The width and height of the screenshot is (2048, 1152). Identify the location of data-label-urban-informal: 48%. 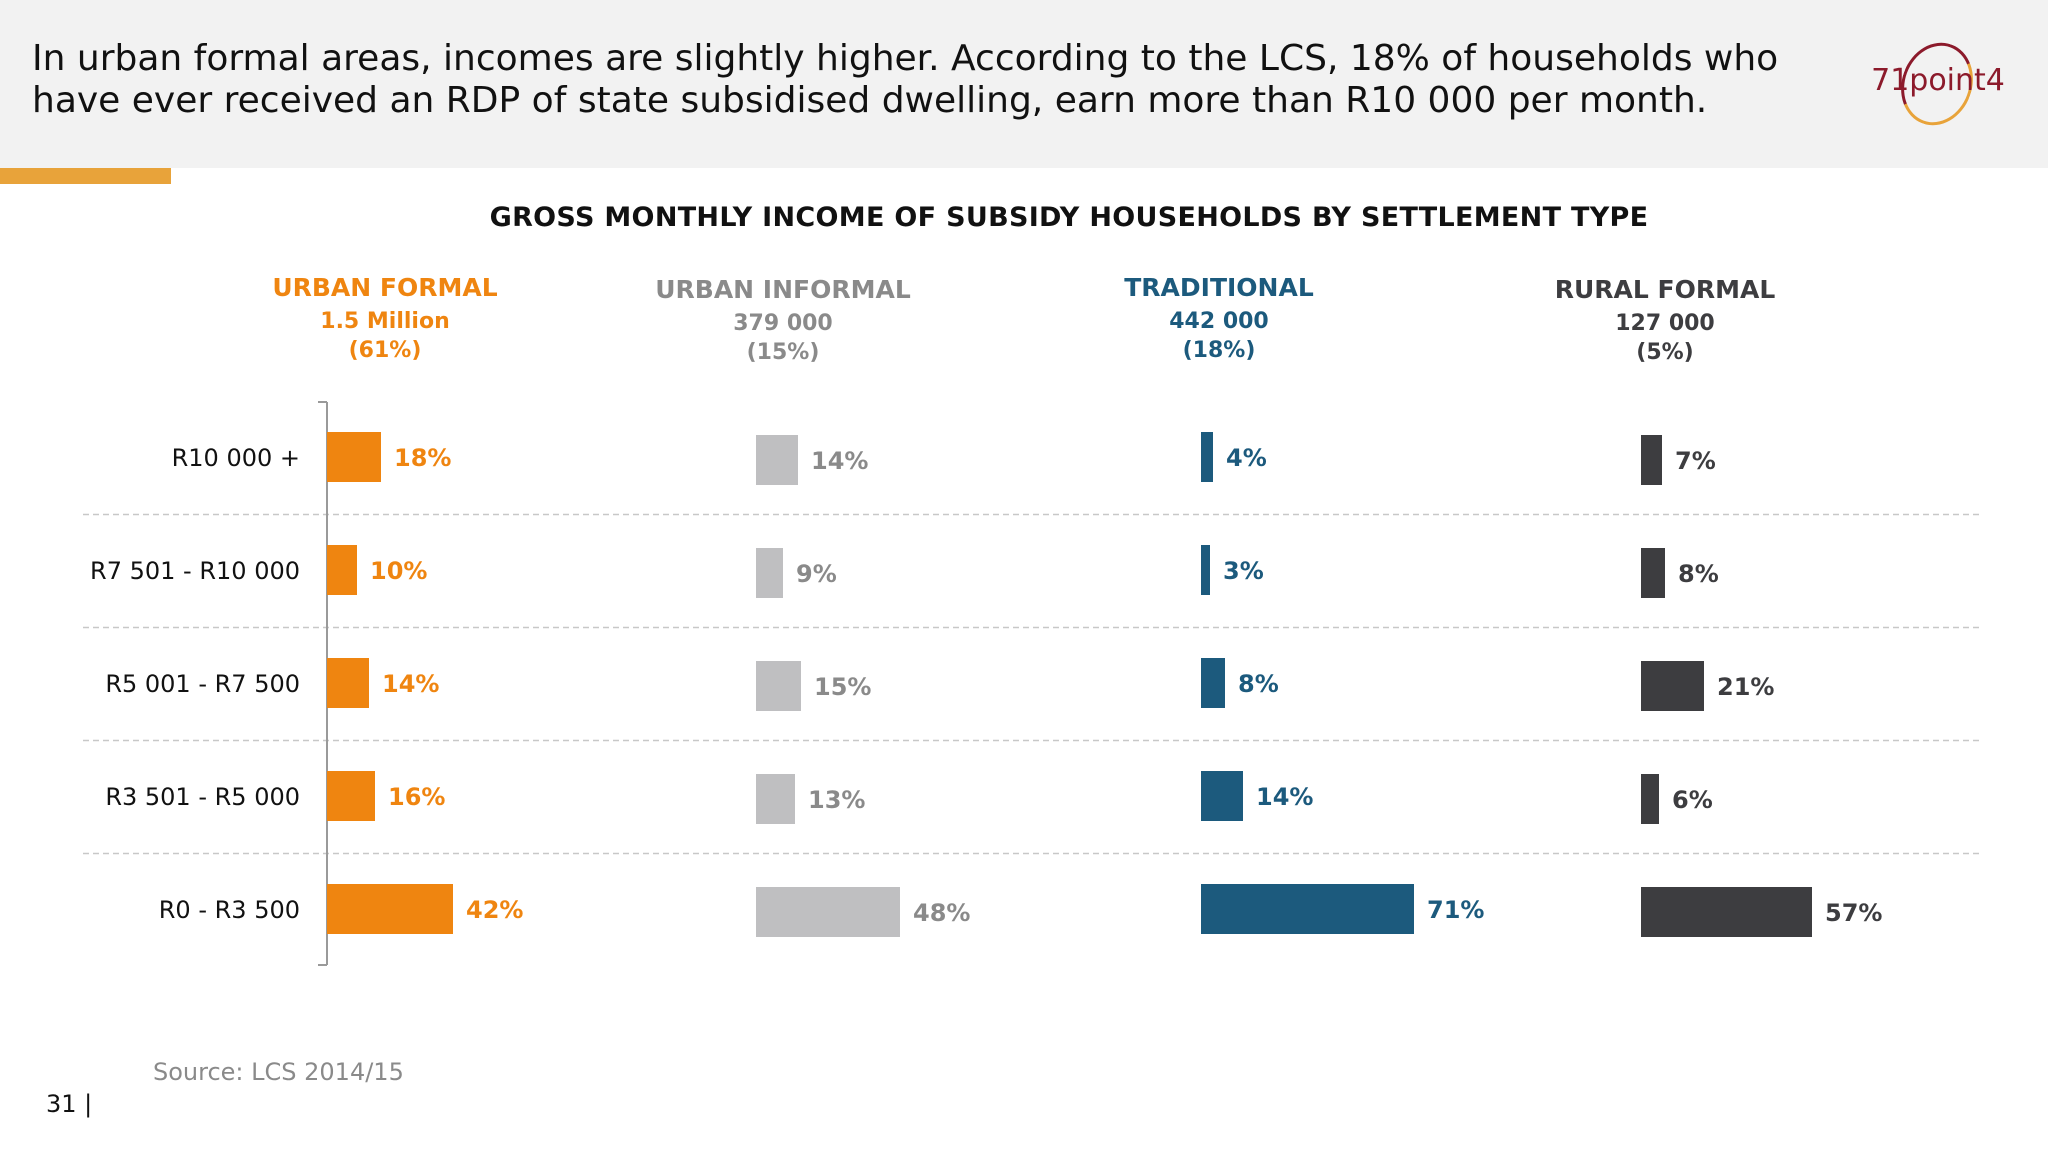
(941, 913).